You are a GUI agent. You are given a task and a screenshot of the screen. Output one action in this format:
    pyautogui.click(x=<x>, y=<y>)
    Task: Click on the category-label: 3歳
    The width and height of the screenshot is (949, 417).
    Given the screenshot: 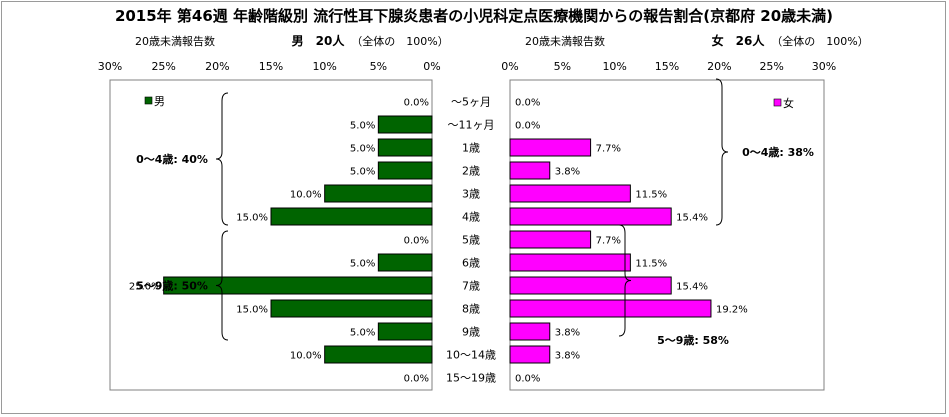 What is the action you would take?
    pyautogui.click(x=471, y=194)
    